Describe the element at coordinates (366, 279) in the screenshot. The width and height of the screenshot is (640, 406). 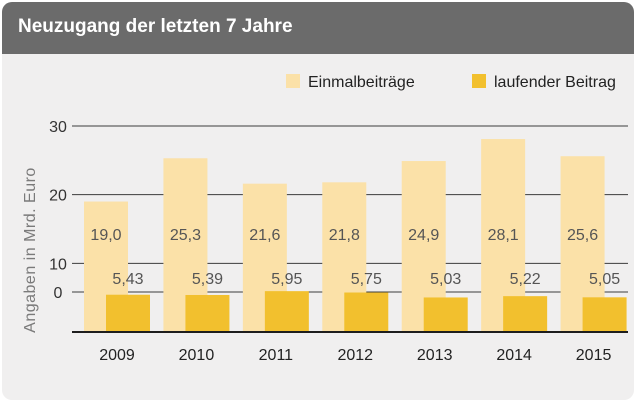
I see `data-label-laufend: 5,75` at that location.